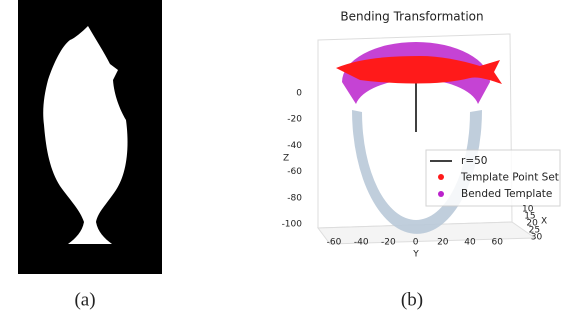 Image resolution: width=580 pixels, height=314 pixels. I want to click on plot-title: Bending Transformation, so click(411, 17).